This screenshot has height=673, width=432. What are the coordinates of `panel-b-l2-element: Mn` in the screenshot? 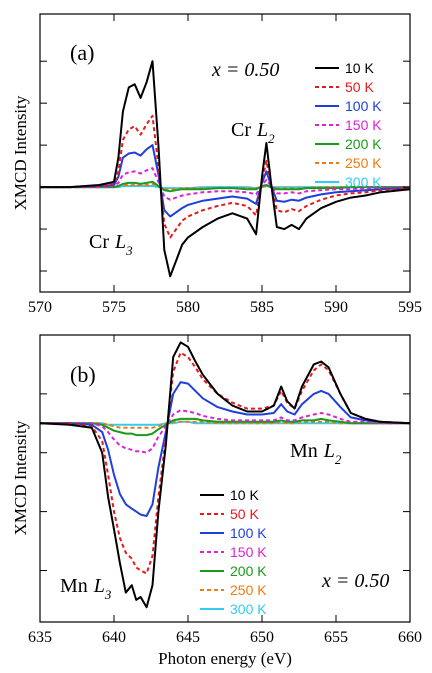 It's located at (304, 451).